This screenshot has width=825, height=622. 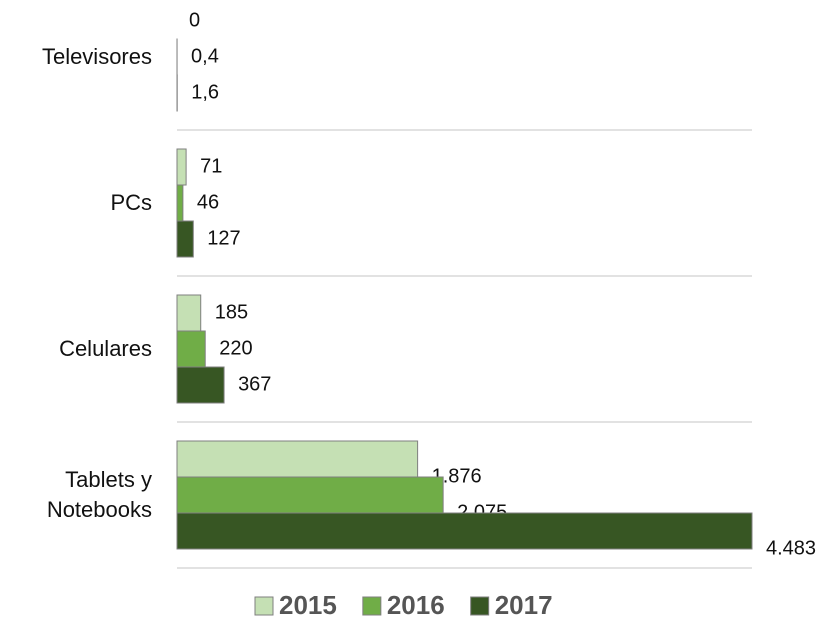 I want to click on category-label-box: Televisores, so click(x=96, y=56).